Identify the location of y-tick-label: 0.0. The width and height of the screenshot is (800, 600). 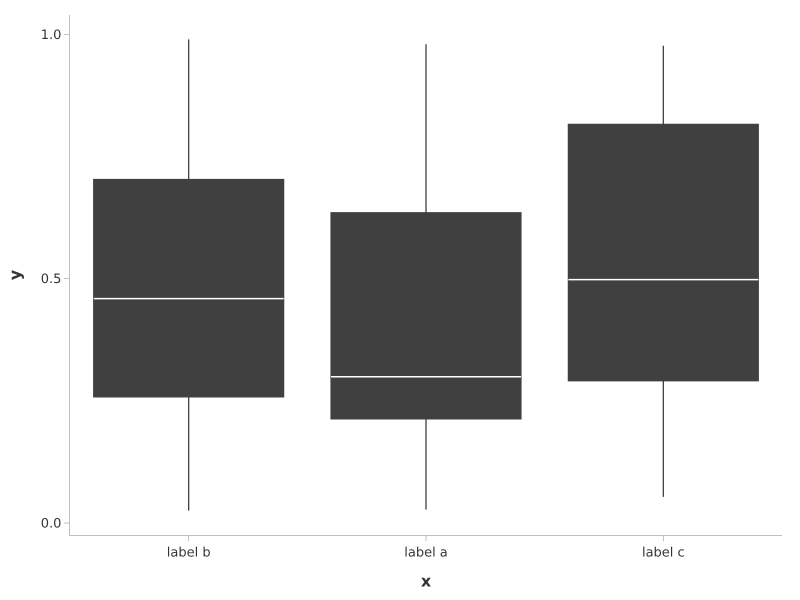
(51, 524).